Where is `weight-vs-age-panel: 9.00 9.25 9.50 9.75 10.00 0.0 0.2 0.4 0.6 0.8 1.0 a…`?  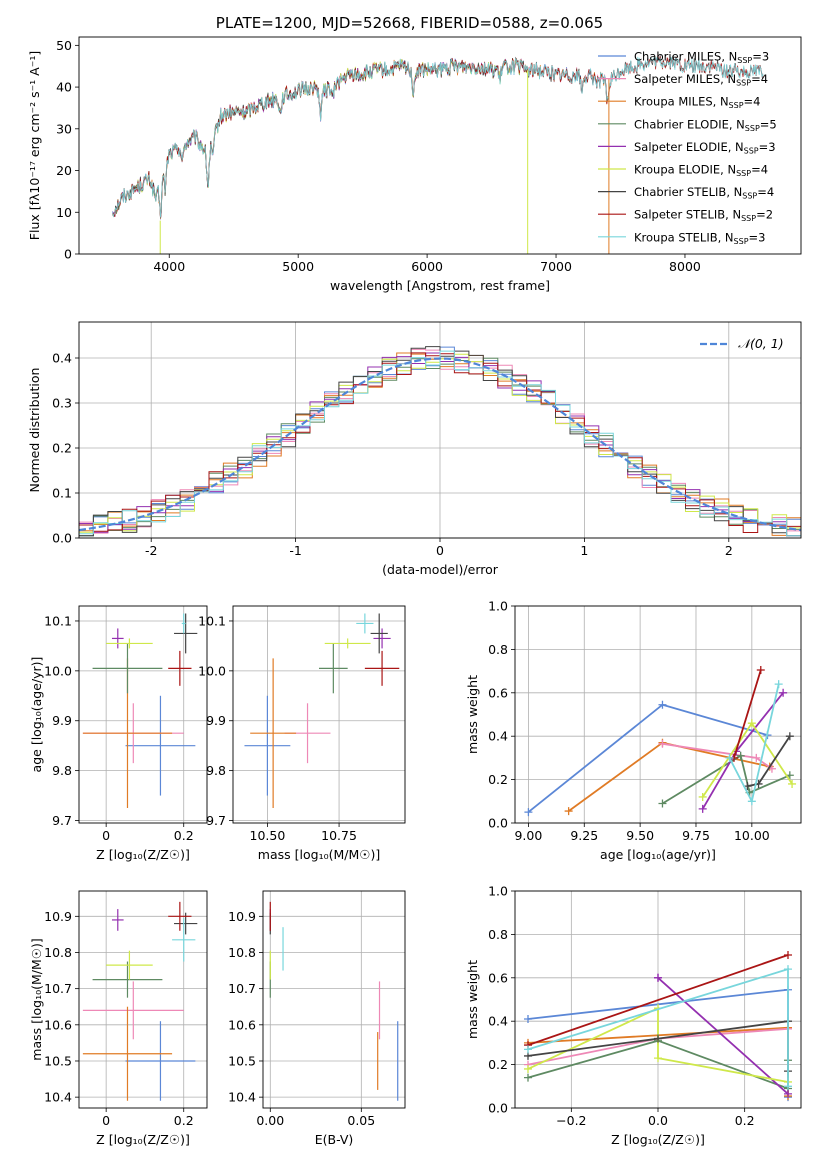
weight-vs-age-panel: 9.00 9.25 9.50 9.75 10.00 0.0 0.2 0.4 0.6 0.8 1.0 a… is located at coordinates (633, 730).